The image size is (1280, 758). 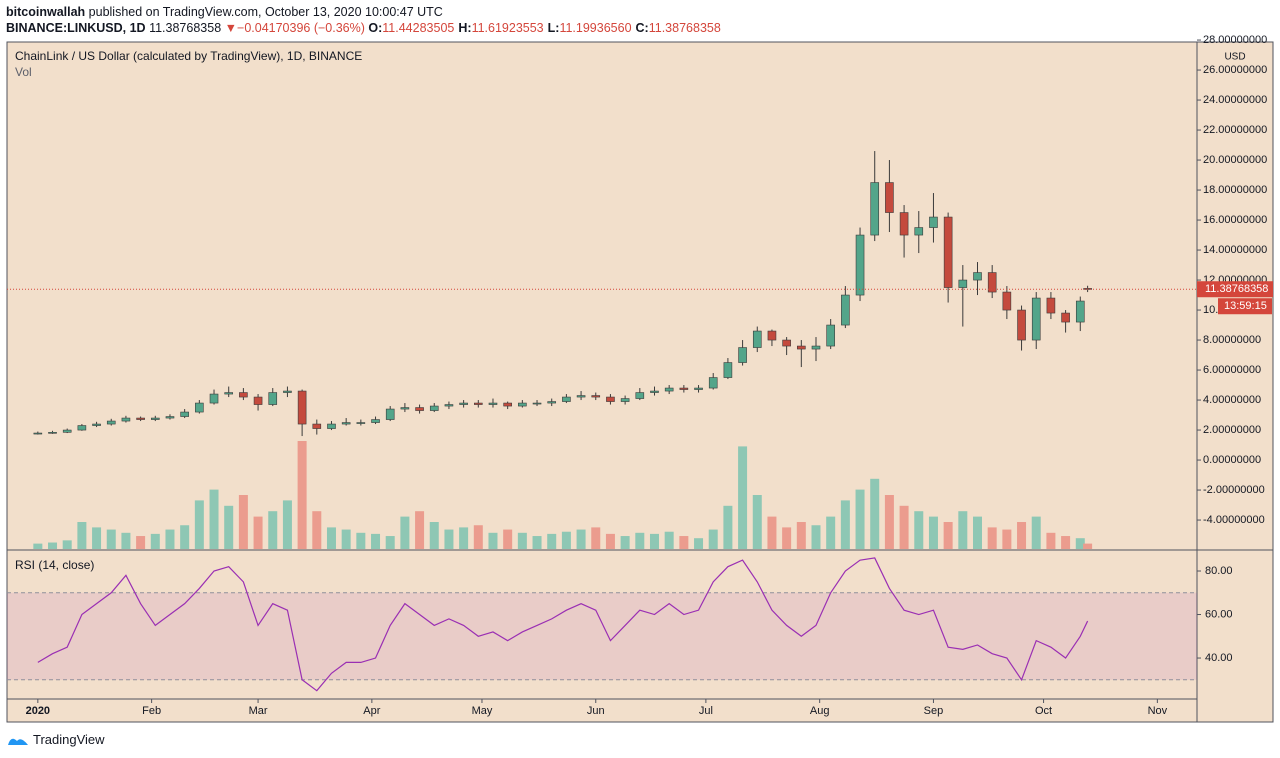 What do you see at coordinates (1235, 220) in the screenshot?
I see `y-tick-label: 16.00000000` at bounding box center [1235, 220].